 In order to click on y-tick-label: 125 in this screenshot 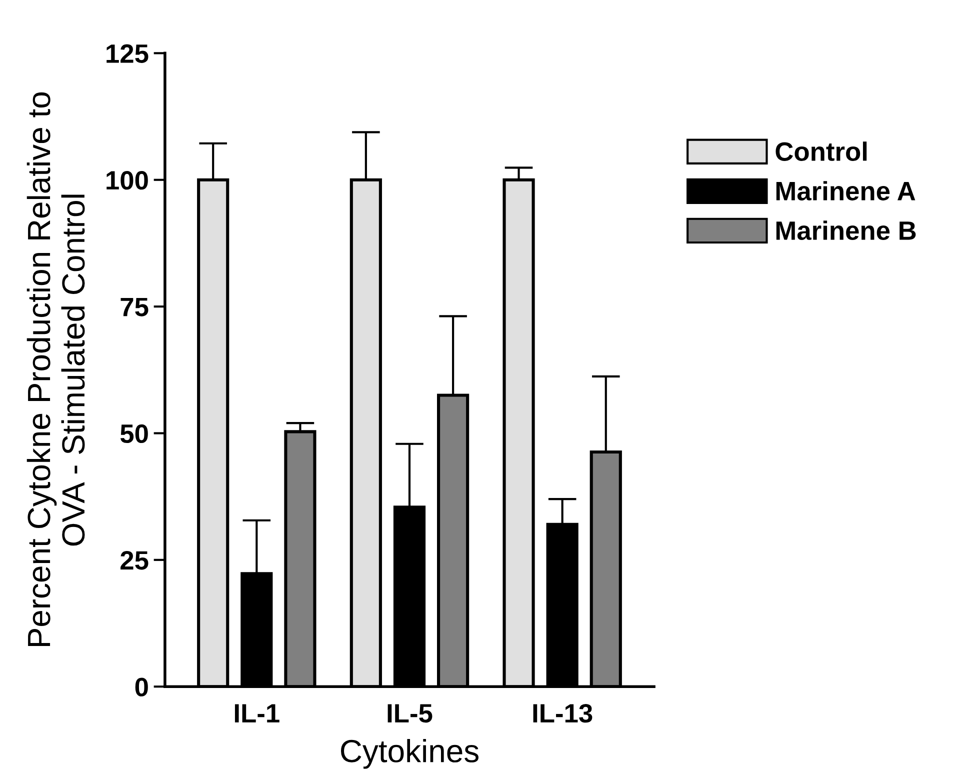, I will do `click(127, 53)`.